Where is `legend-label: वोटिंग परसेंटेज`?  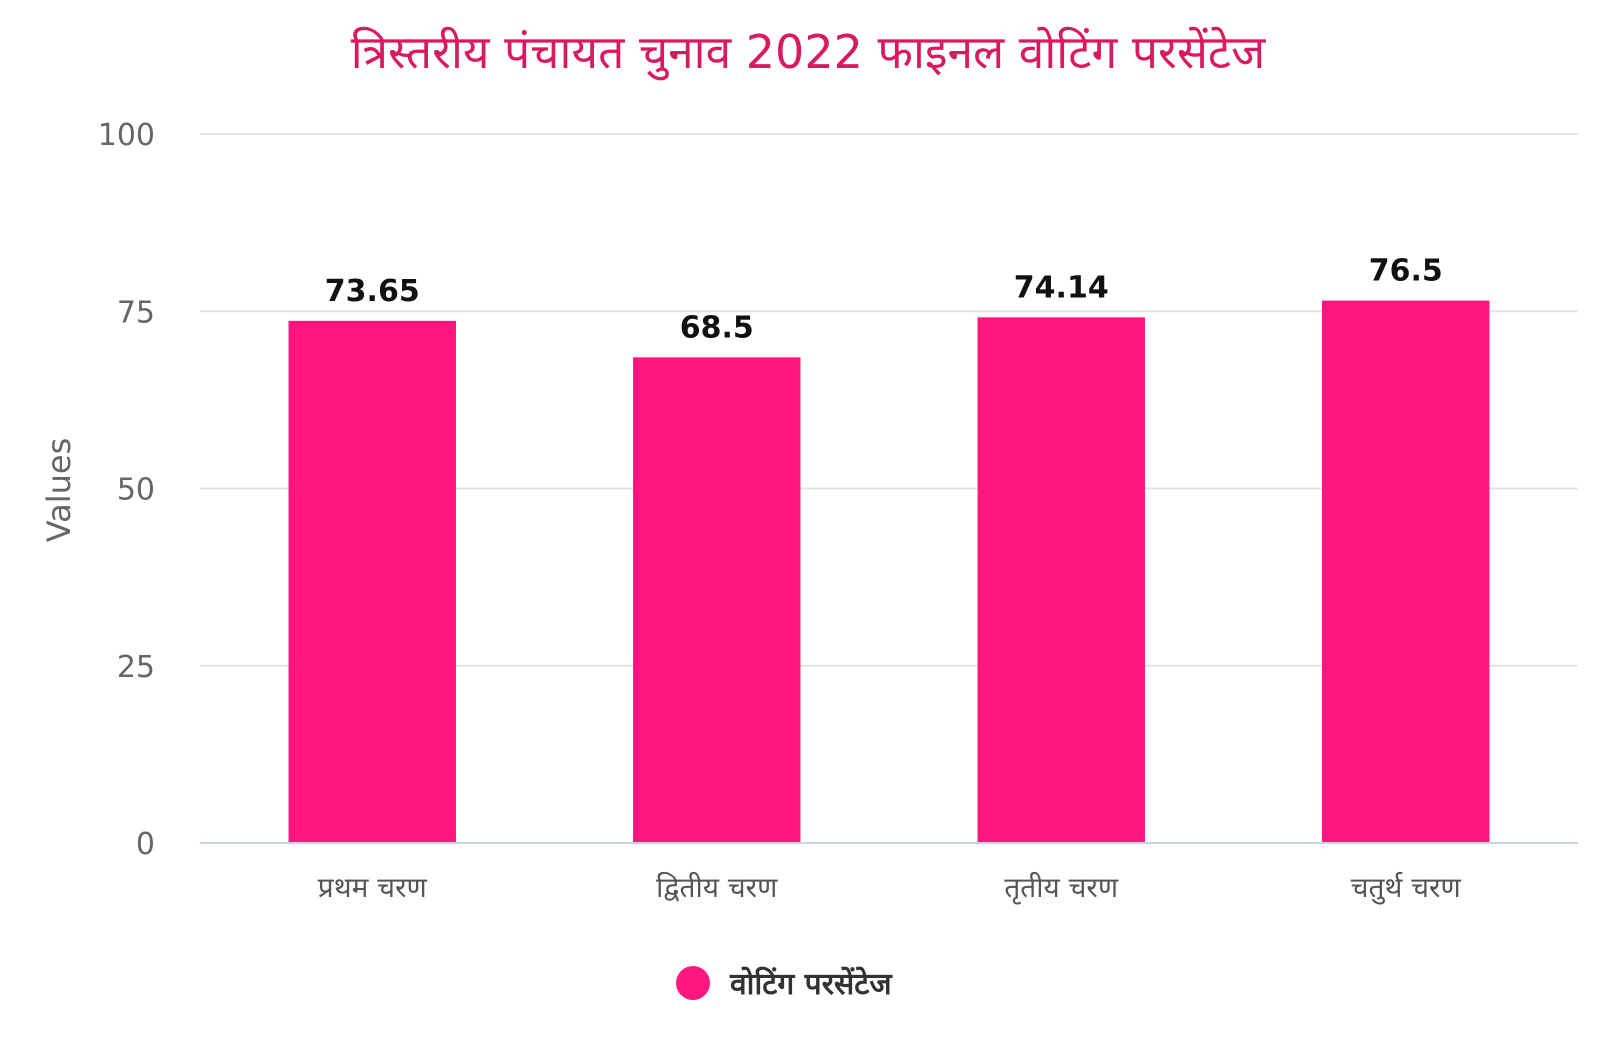
legend-label: वोटिंग परसेंटेज is located at coordinates (811, 984).